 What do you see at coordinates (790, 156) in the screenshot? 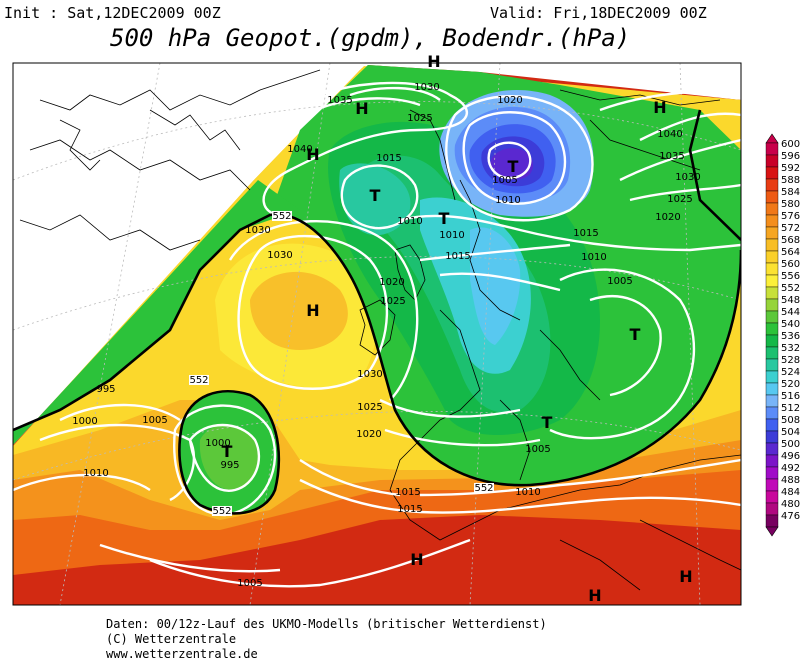
I see `colorbar-level-label: 596` at bounding box center [790, 156].